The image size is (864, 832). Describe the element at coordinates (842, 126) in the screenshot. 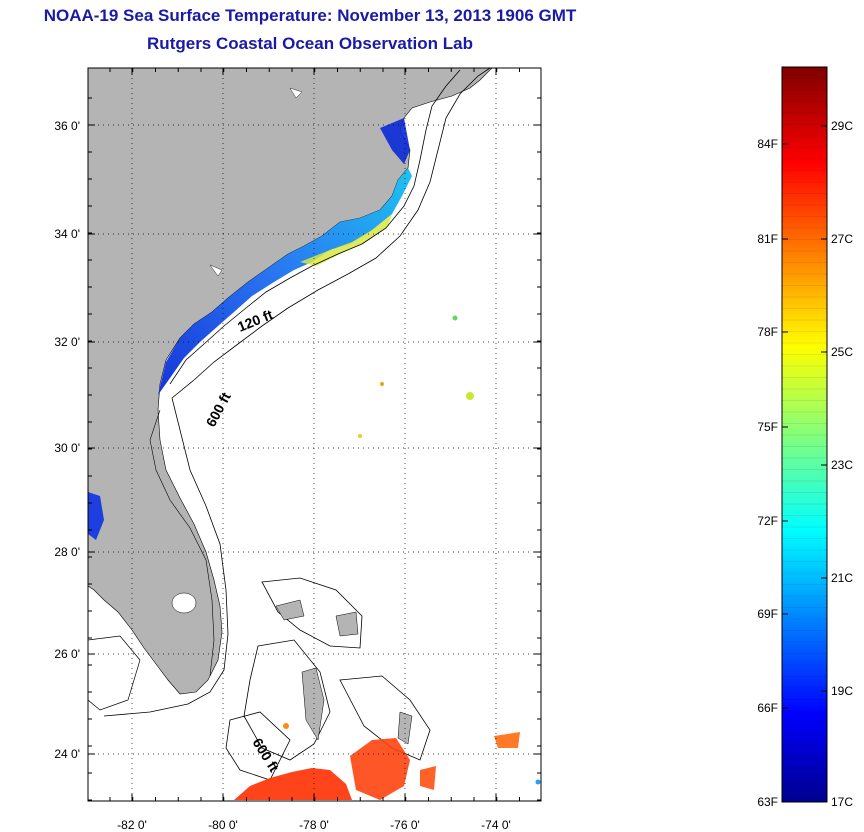

I see `colorbar-label-c: 29C` at that location.